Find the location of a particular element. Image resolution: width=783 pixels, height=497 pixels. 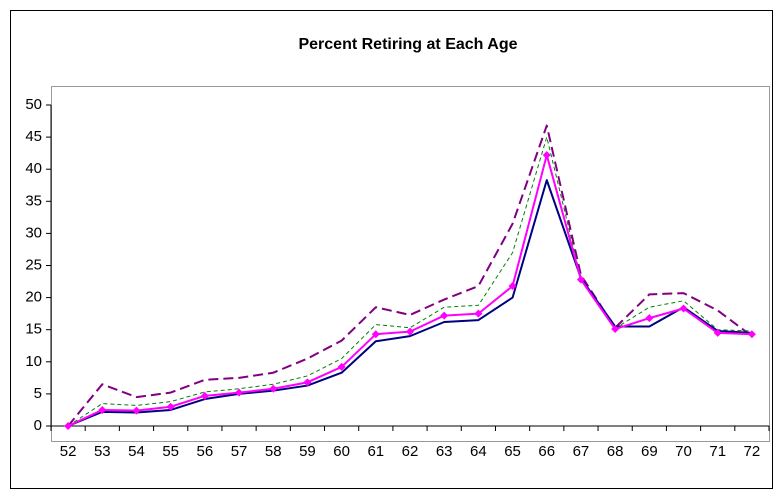

x-tick-label: 55 is located at coordinates (170, 451).